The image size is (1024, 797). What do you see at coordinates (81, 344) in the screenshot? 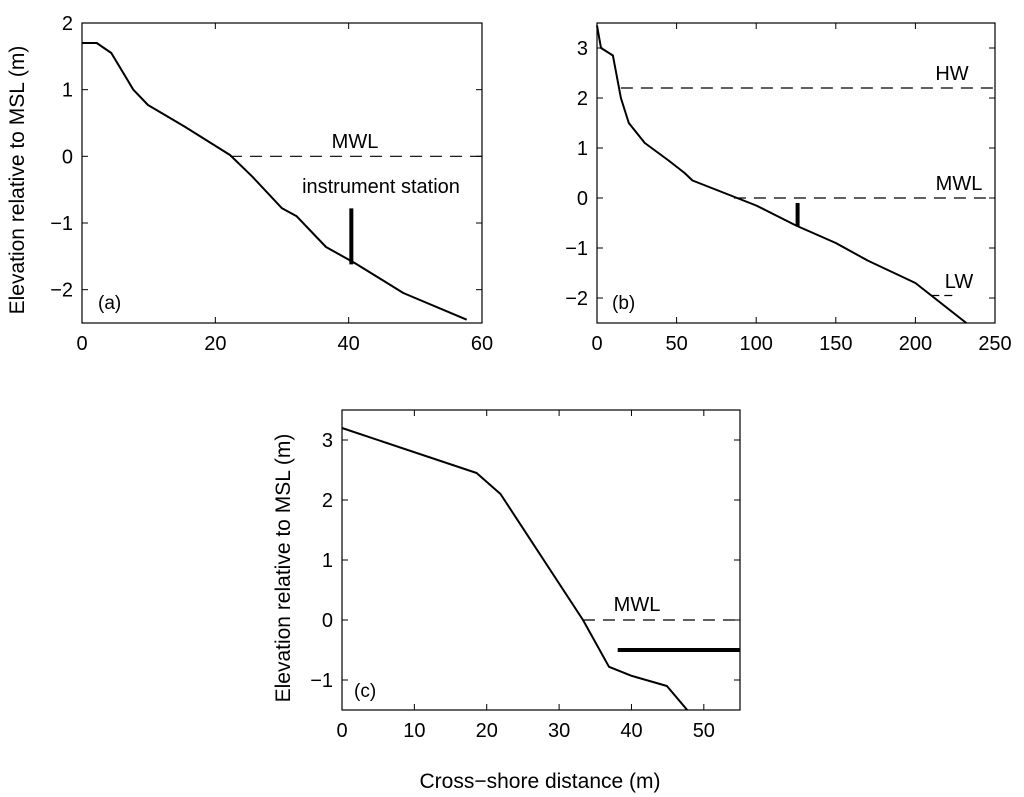
I see `panel-a-x-tick-label: 0` at bounding box center [81, 344].